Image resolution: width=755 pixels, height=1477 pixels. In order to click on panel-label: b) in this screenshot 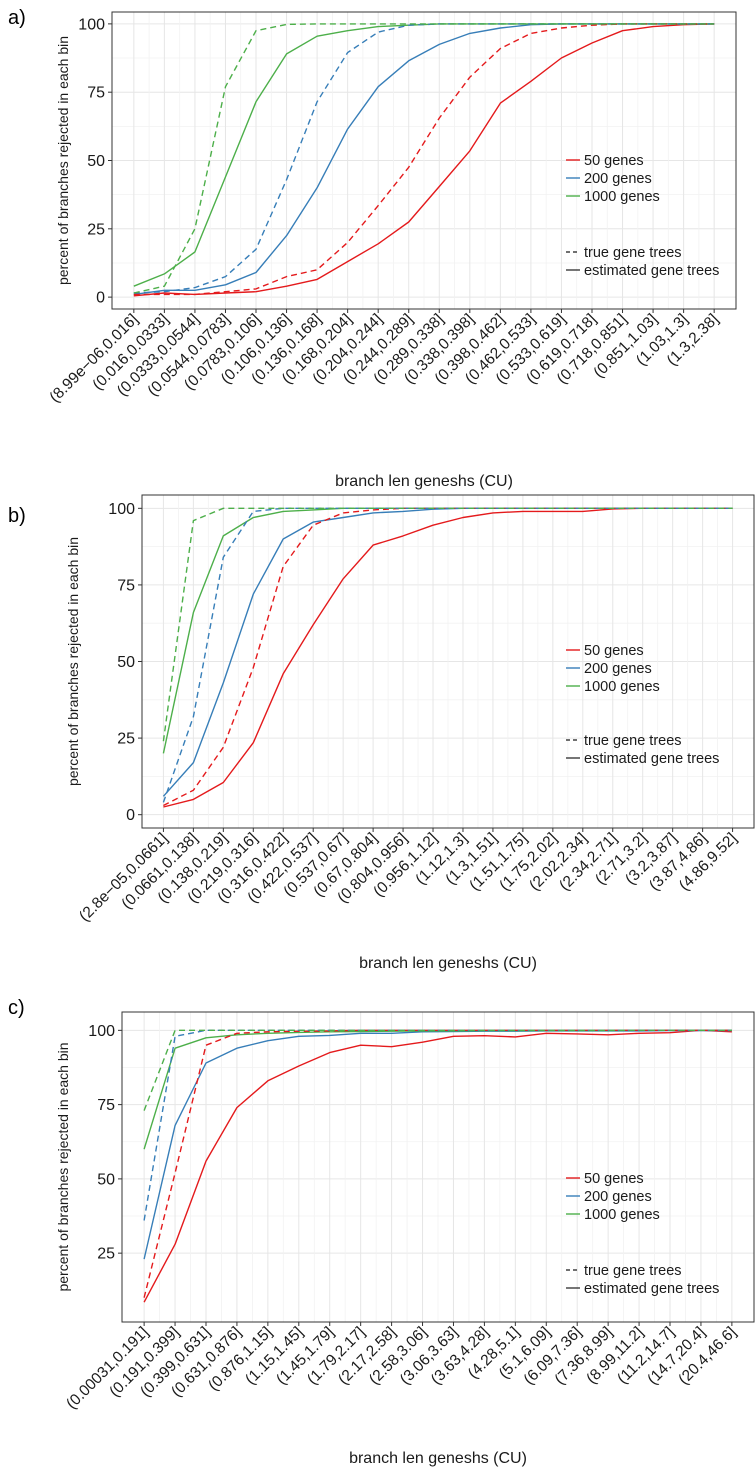, I will do `click(17, 516)`.